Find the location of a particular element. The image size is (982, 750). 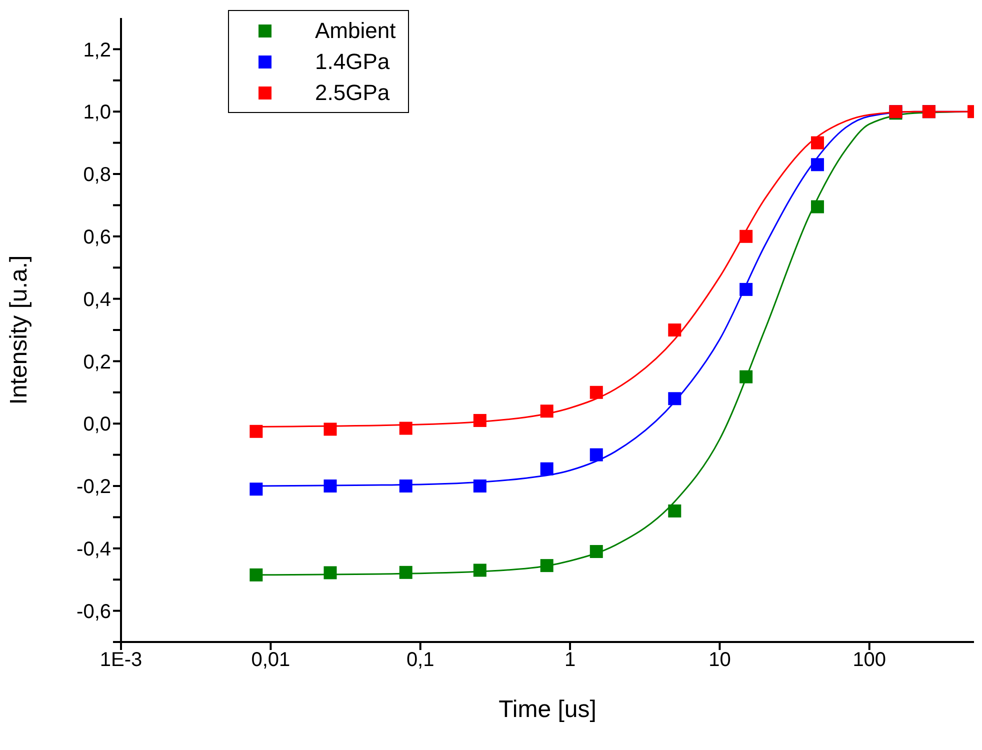

y-tick-label: -0,2 is located at coordinates (93, 487).